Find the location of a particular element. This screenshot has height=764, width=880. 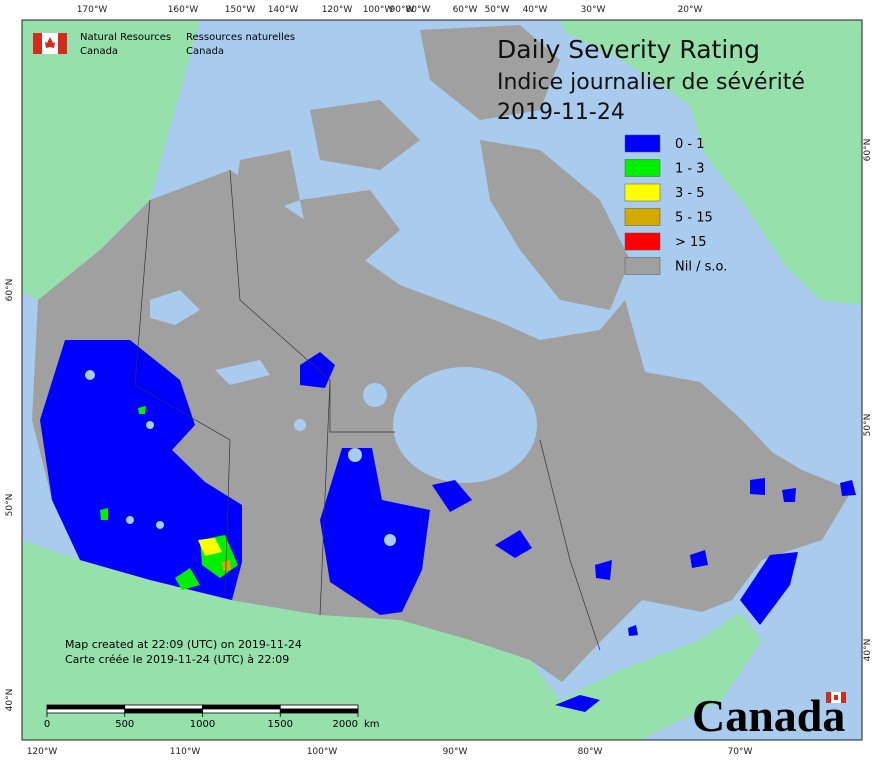

legend-label: 0 - 1 is located at coordinates (690, 144).